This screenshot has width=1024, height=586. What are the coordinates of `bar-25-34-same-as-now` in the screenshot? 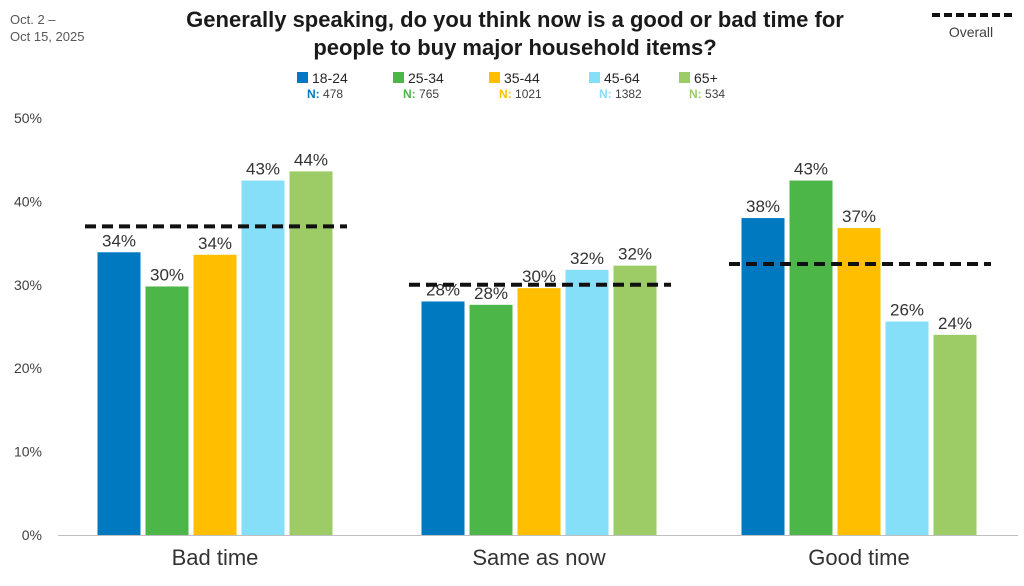 It's located at (491, 419).